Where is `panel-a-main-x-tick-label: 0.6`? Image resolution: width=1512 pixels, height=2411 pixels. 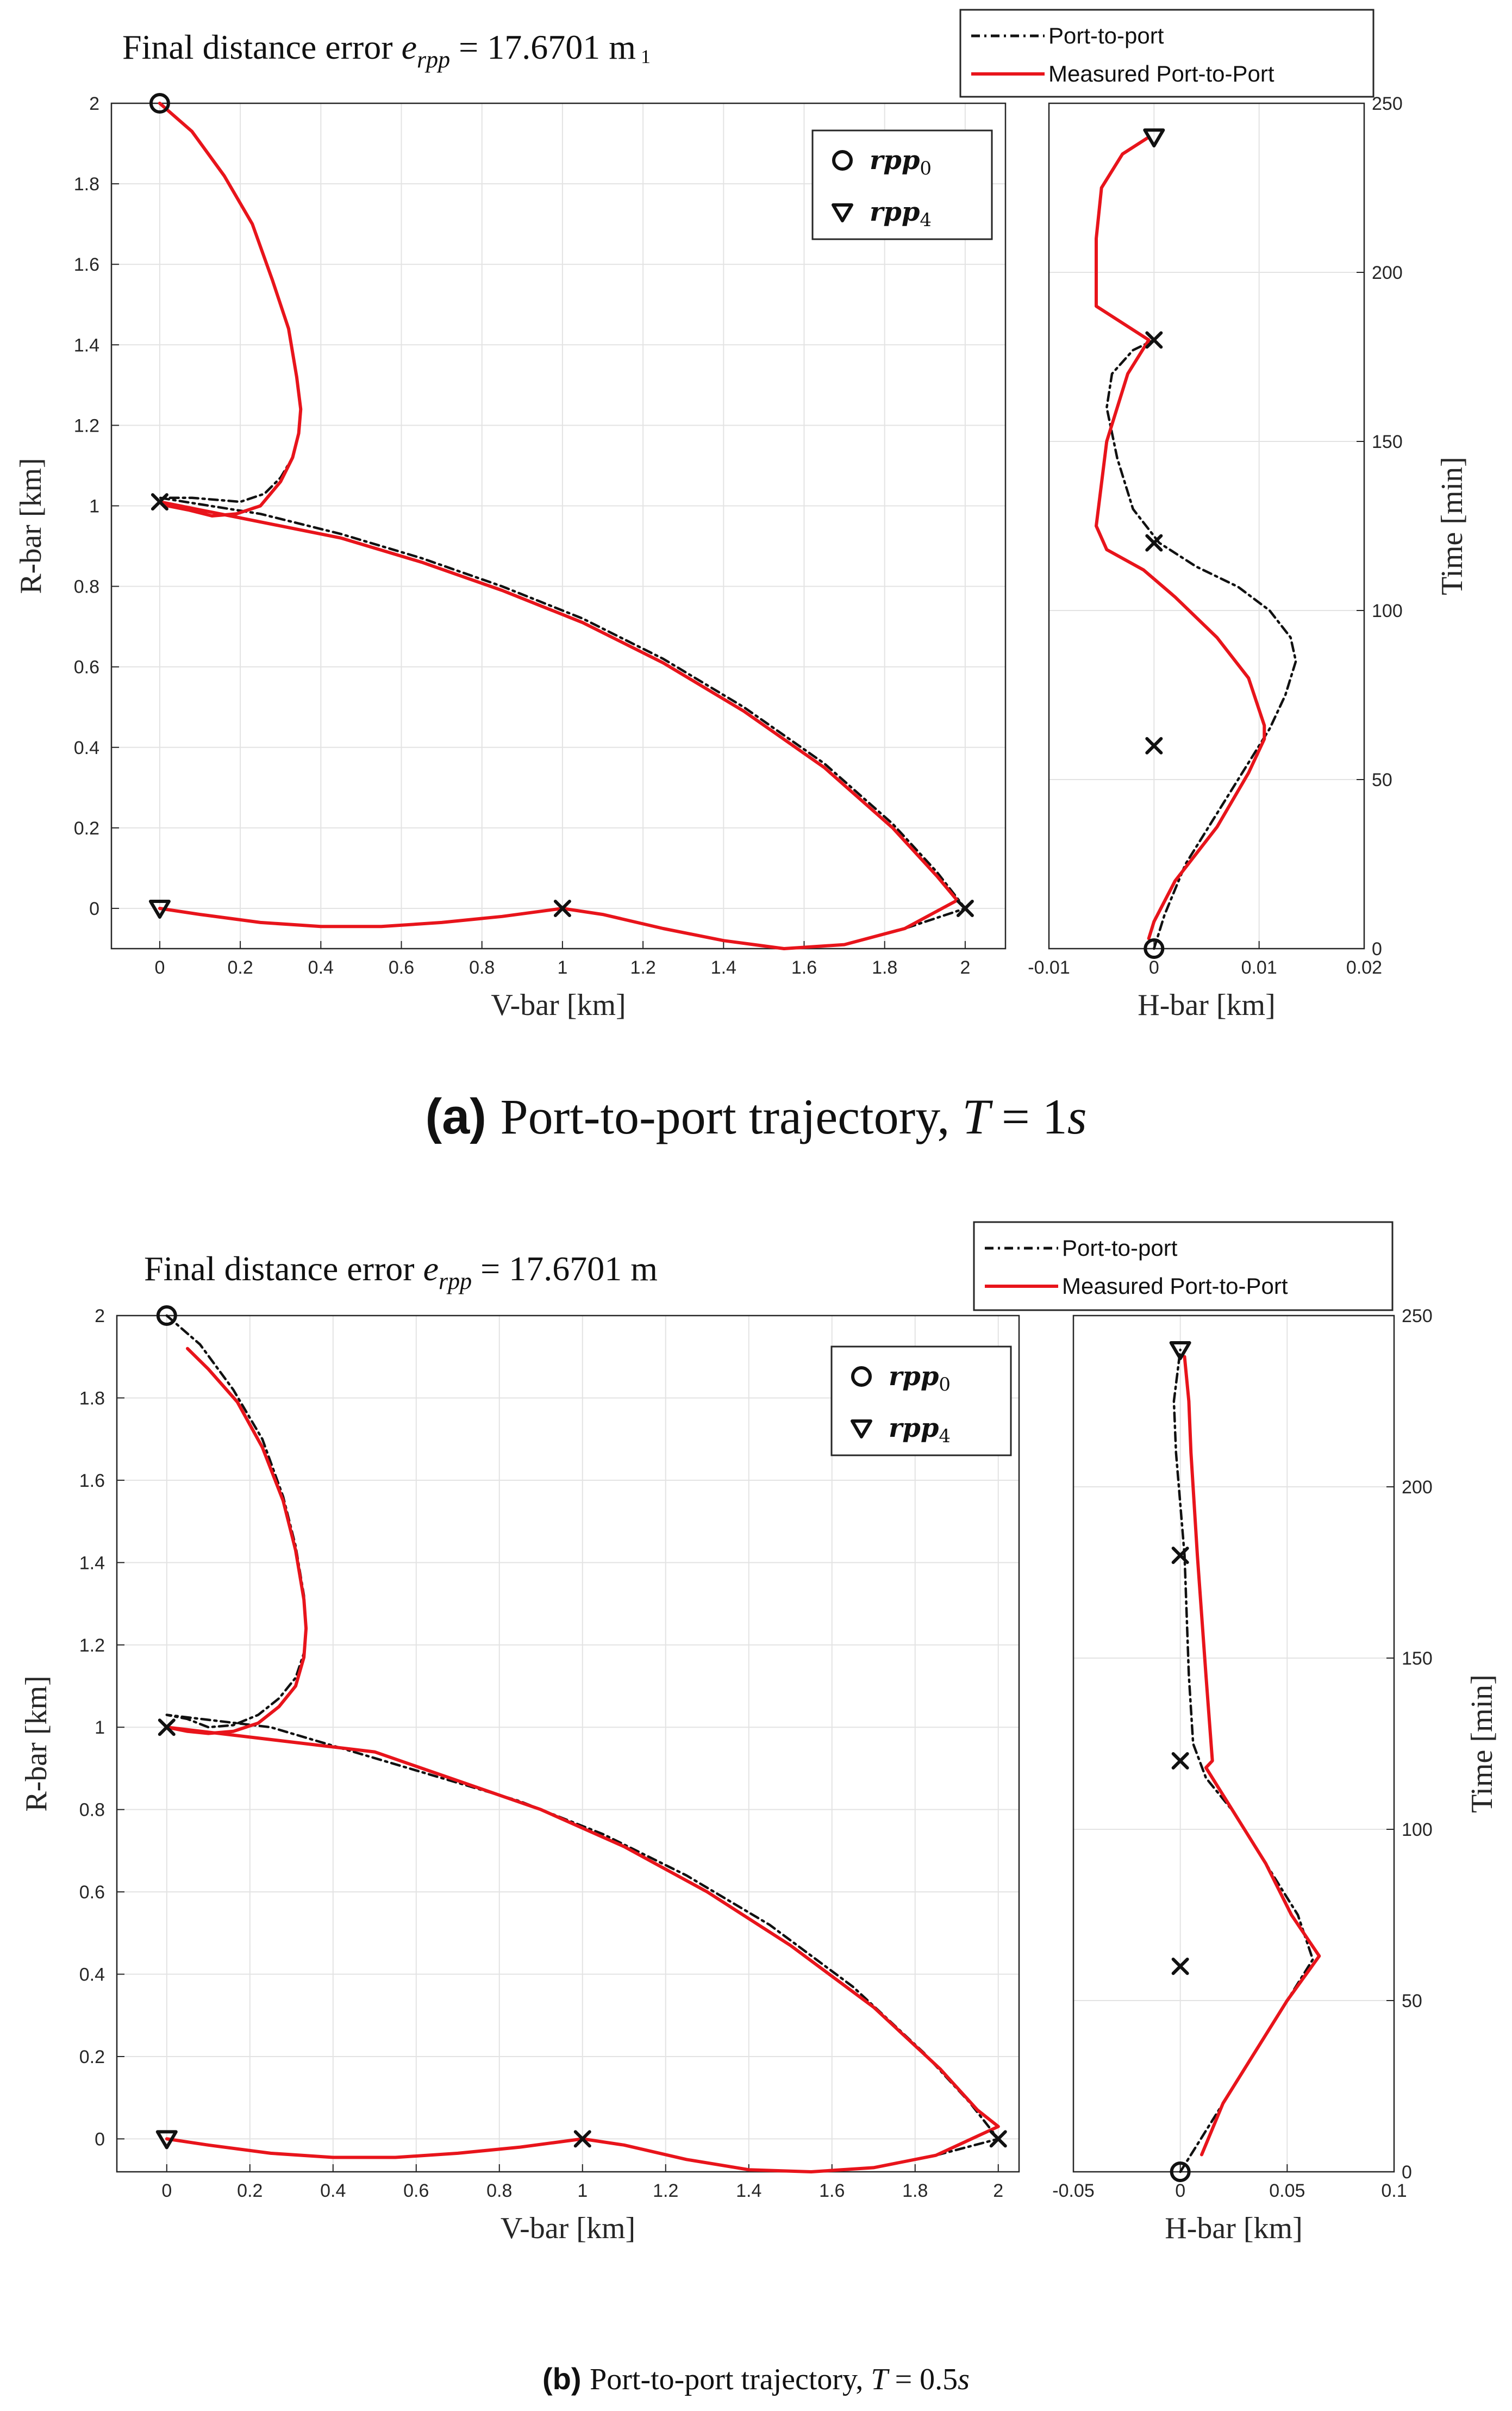
panel-a-main-x-tick-label: 0.6 is located at coordinates (401, 967).